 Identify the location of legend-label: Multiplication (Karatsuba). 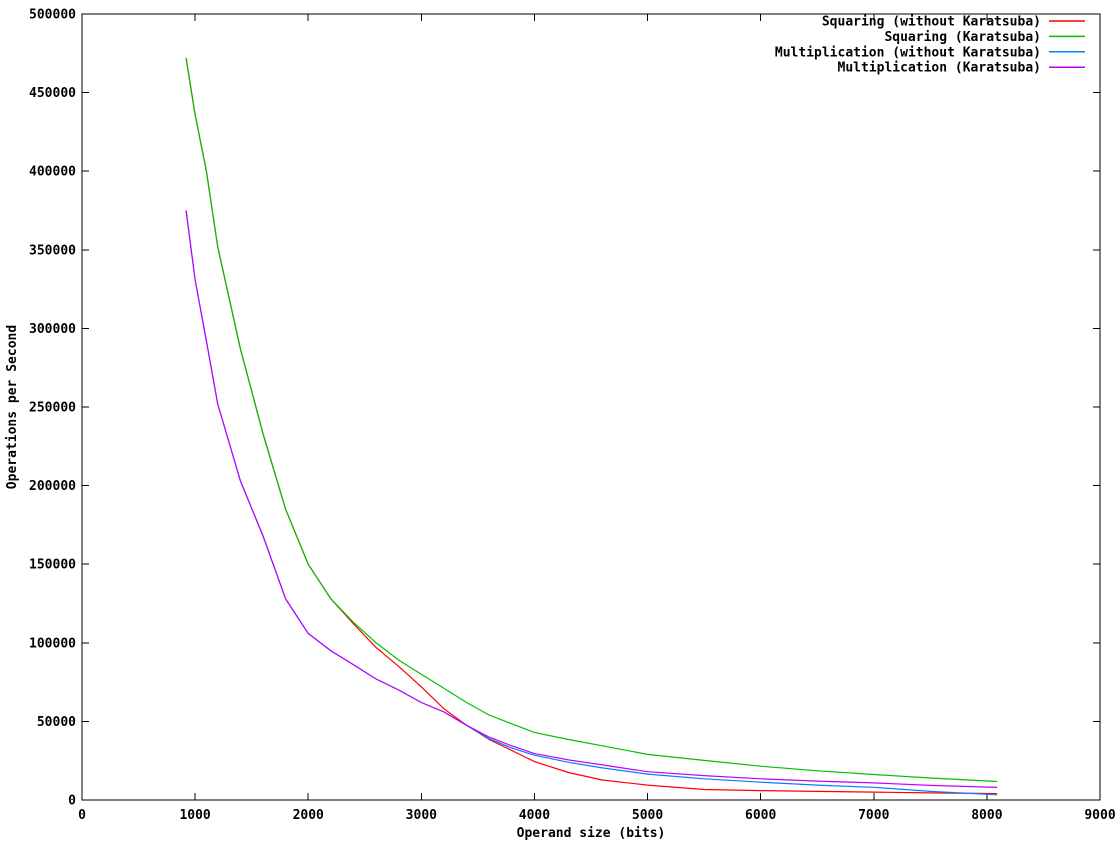
(940, 68).